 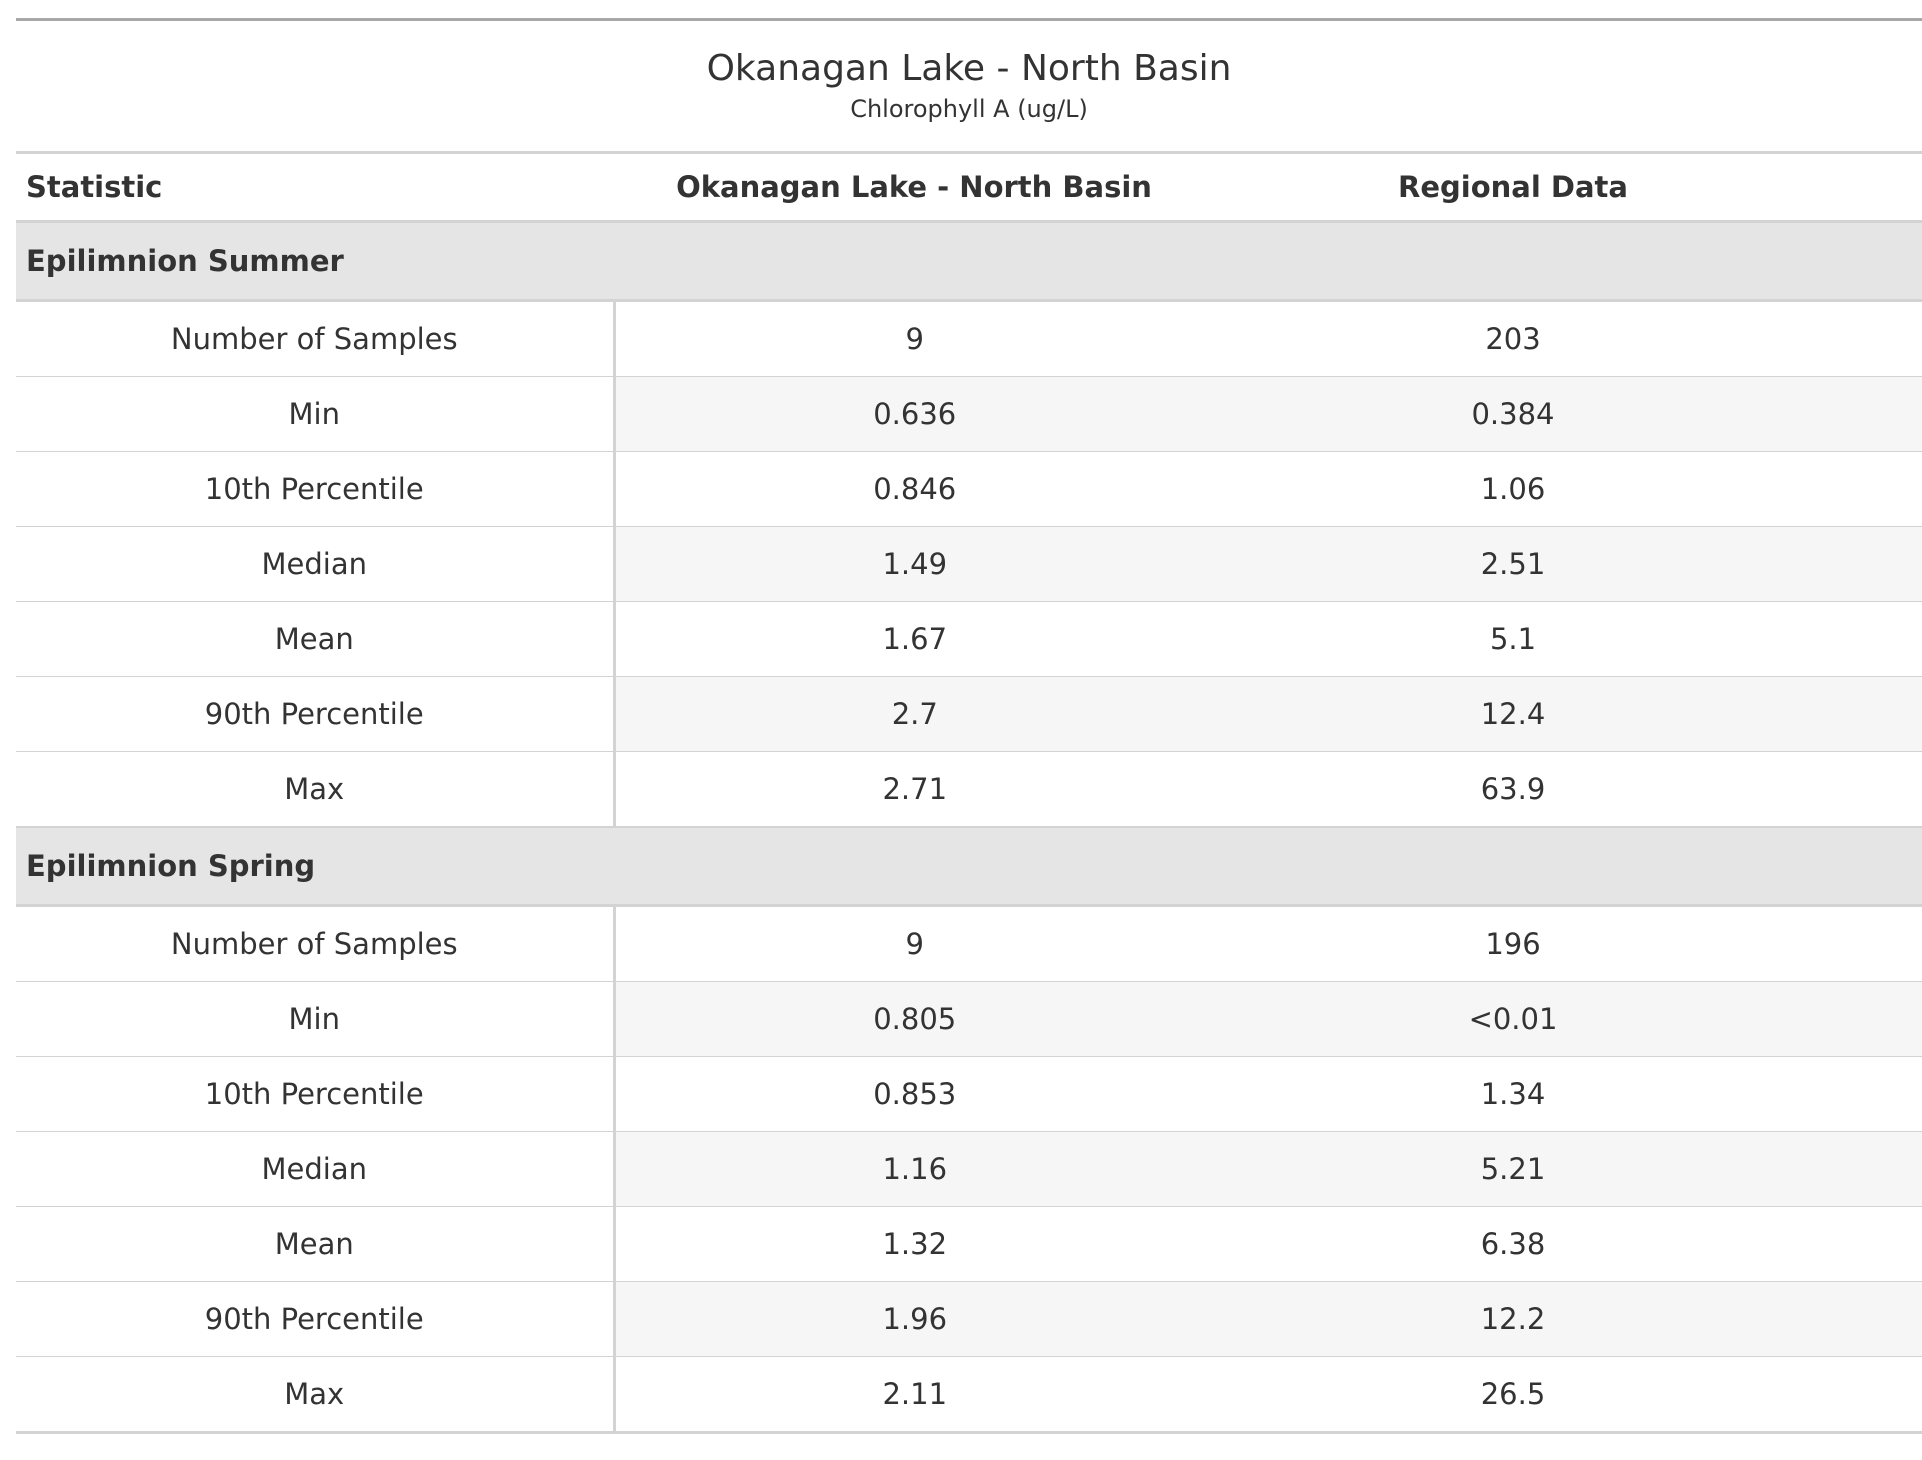 I want to click on table-row: Median 1.49 2.51, so click(x=969, y=564).